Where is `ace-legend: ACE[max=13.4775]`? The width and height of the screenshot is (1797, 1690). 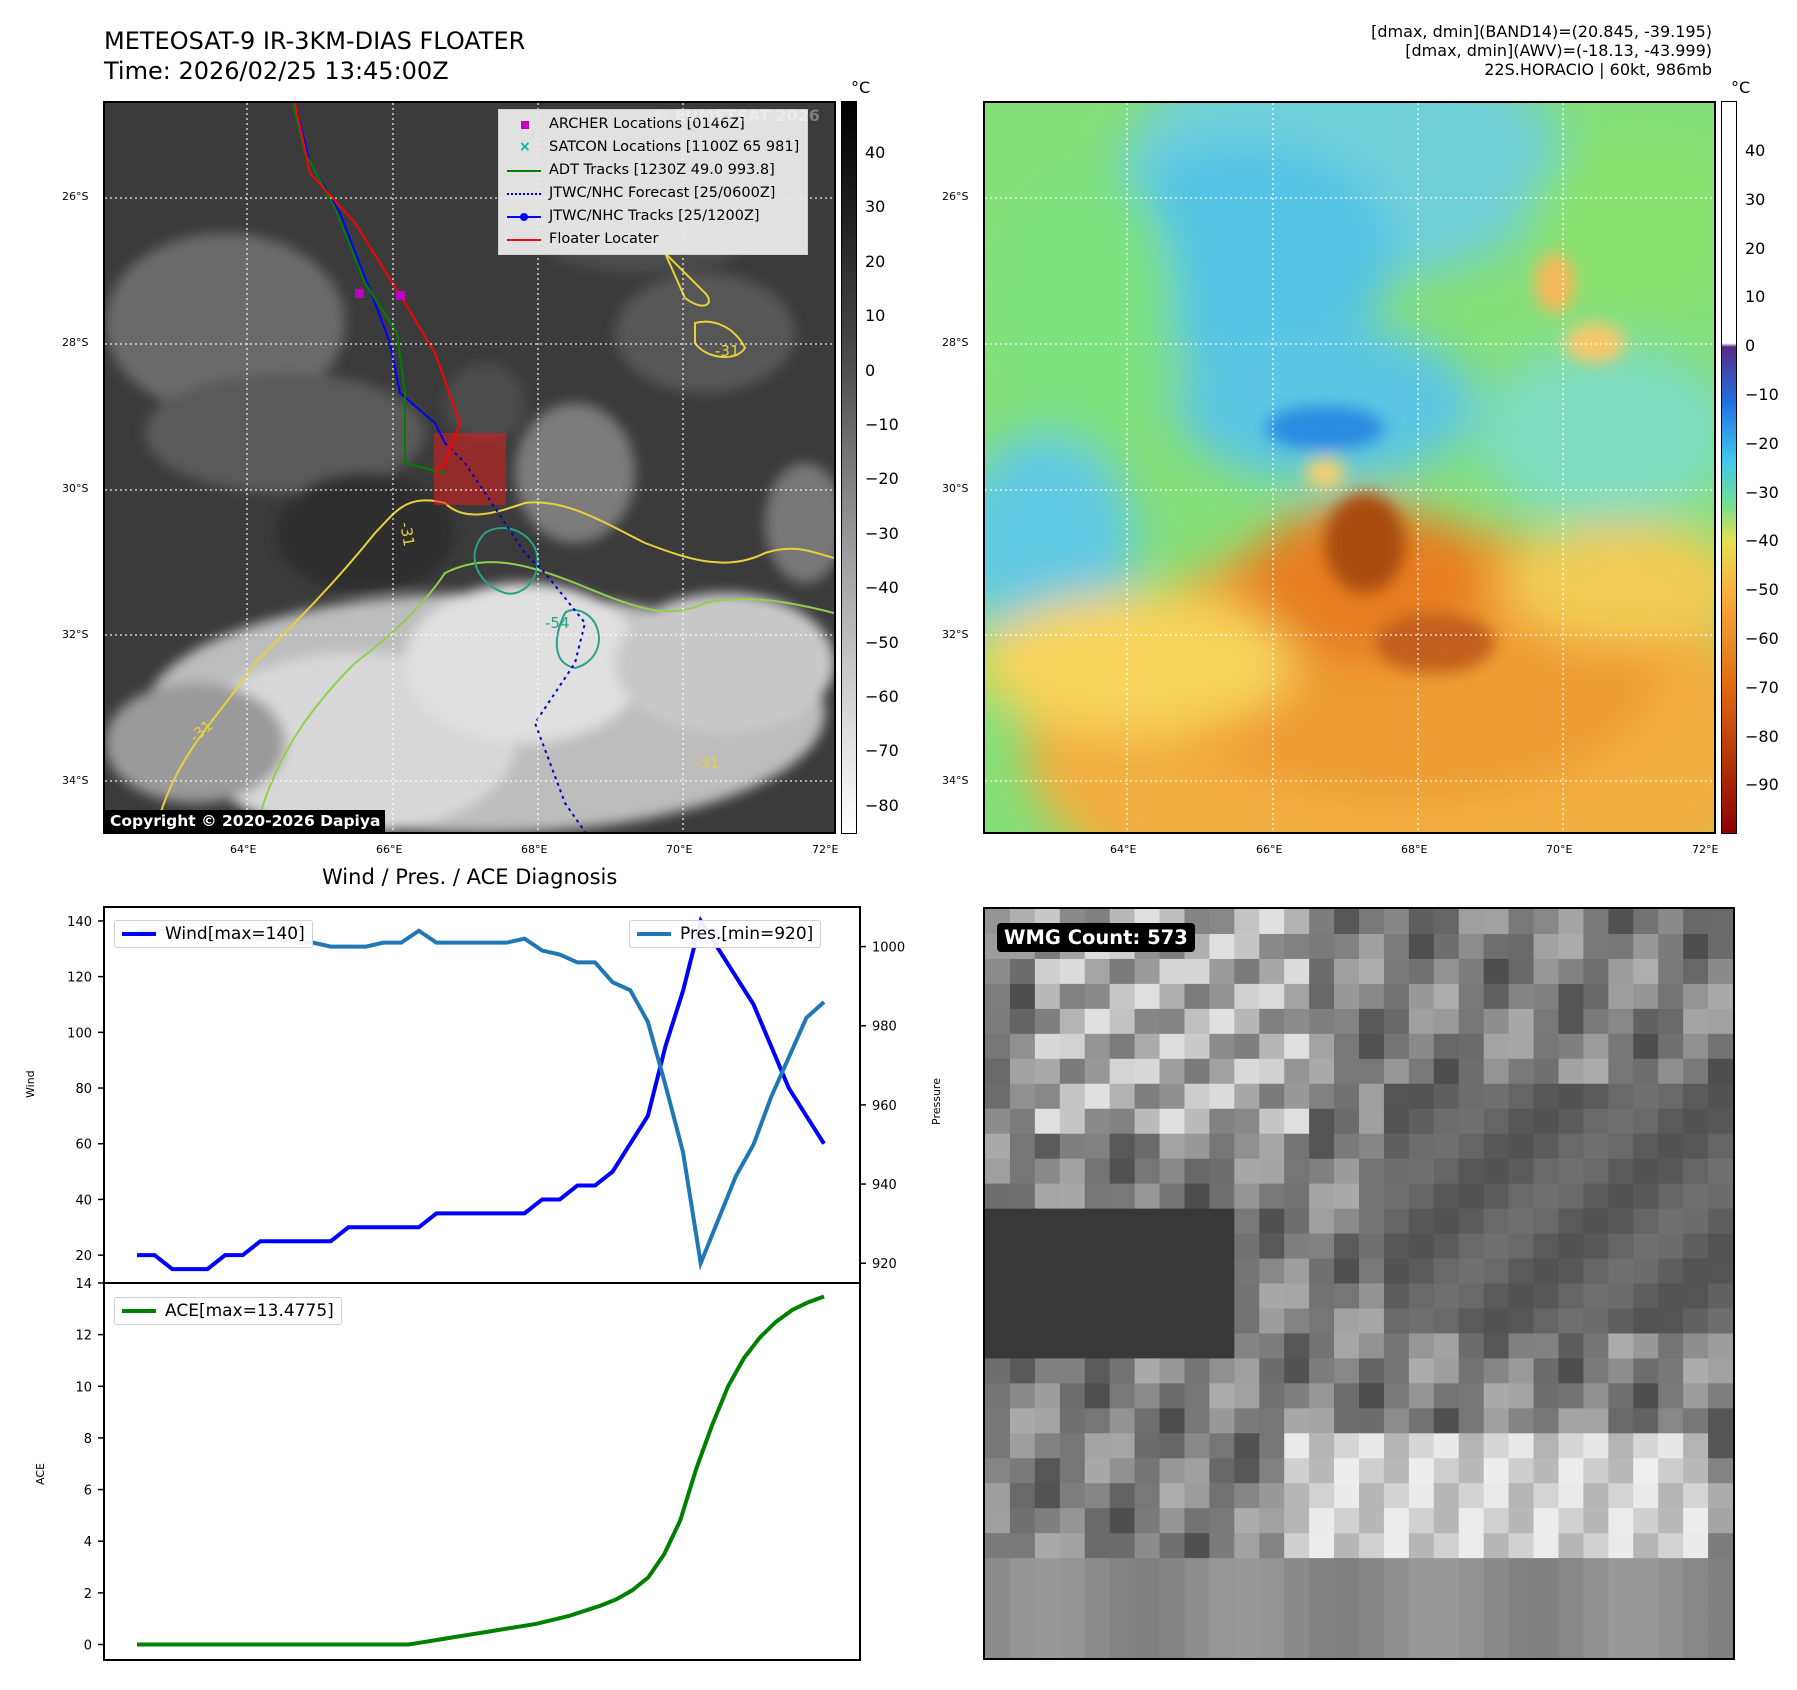 ace-legend: ACE[max=13.4775] is located at coordinates (228, 1311).